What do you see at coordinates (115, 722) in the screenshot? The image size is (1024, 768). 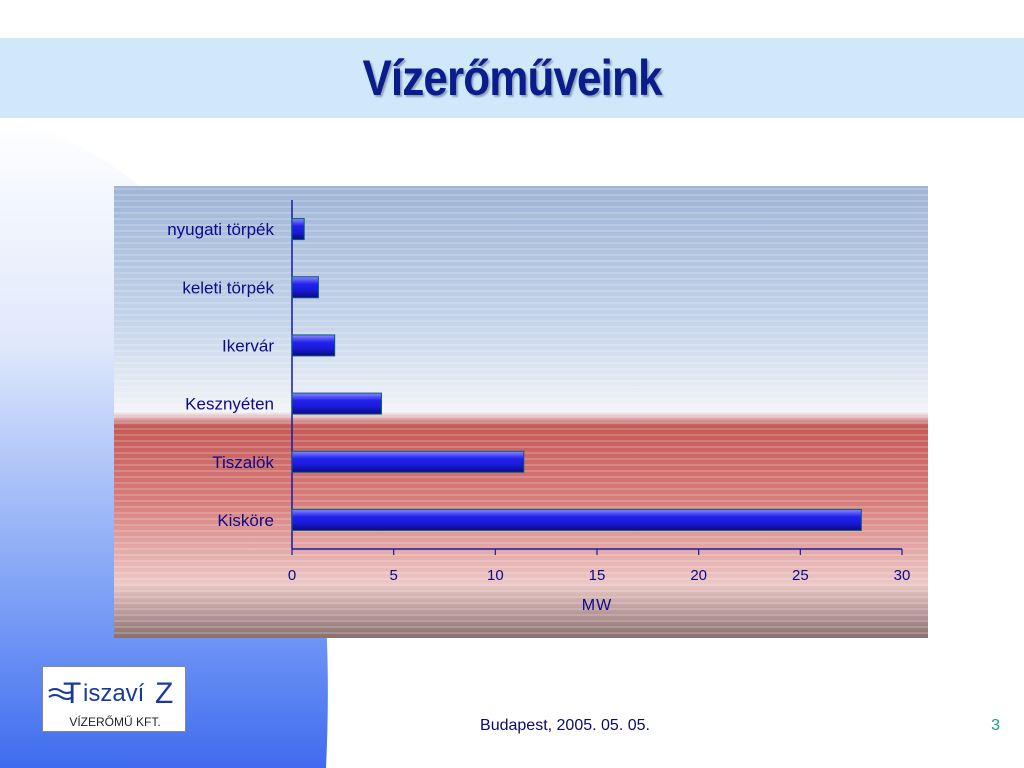 I see `logo-subtitle: VÍZERŐMŰ KFT.` at bounding box center [115, 722].